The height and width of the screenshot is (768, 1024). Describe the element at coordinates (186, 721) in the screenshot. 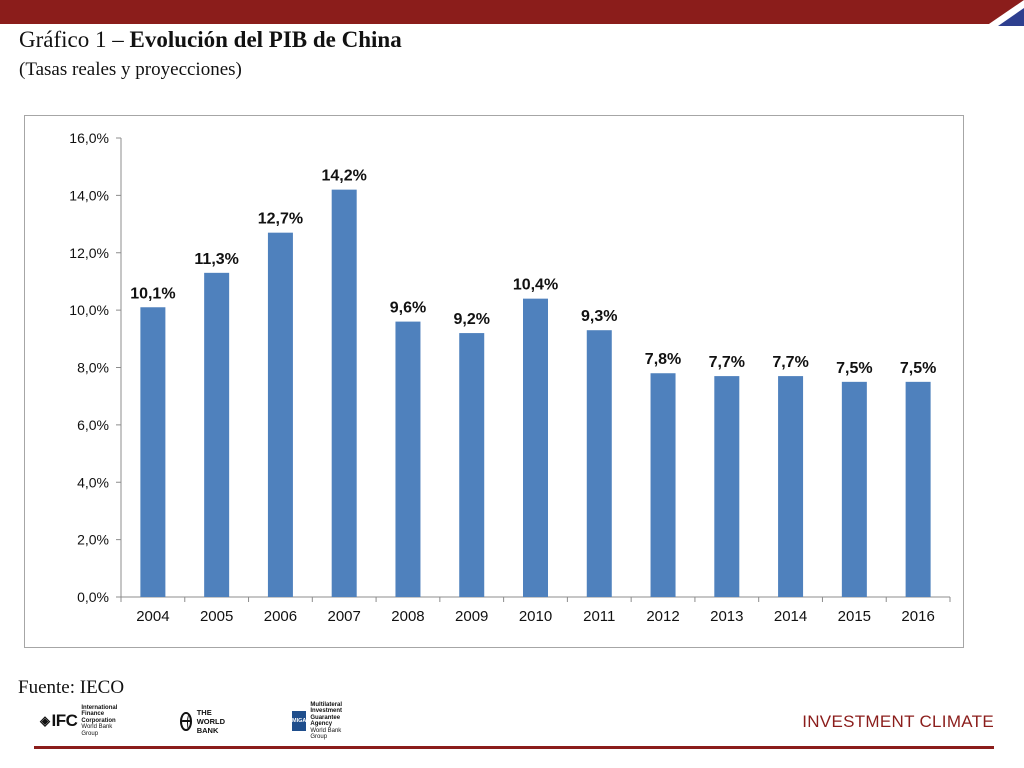

I see `globe-icon` at that location.